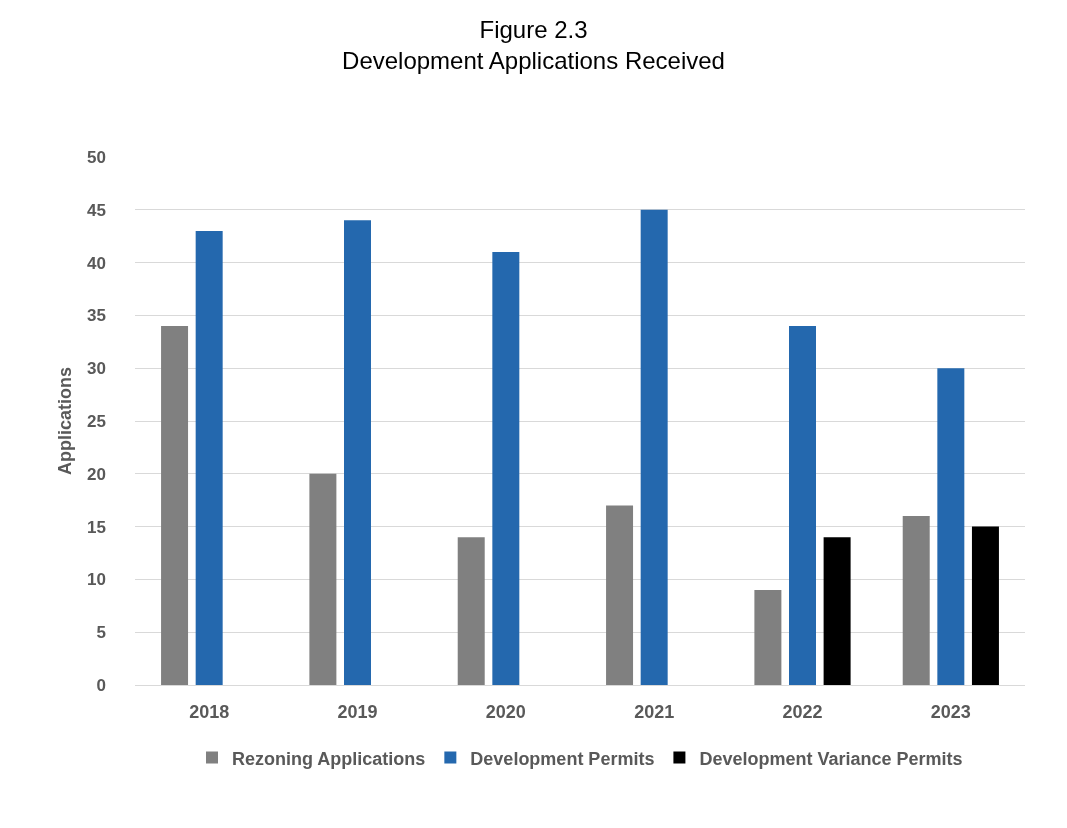 The height and width of the screenshot is (828, 1067). Describe the element at coordinates (96, 210) in the screenshot. I see `y-tick-label: 45` at that location.